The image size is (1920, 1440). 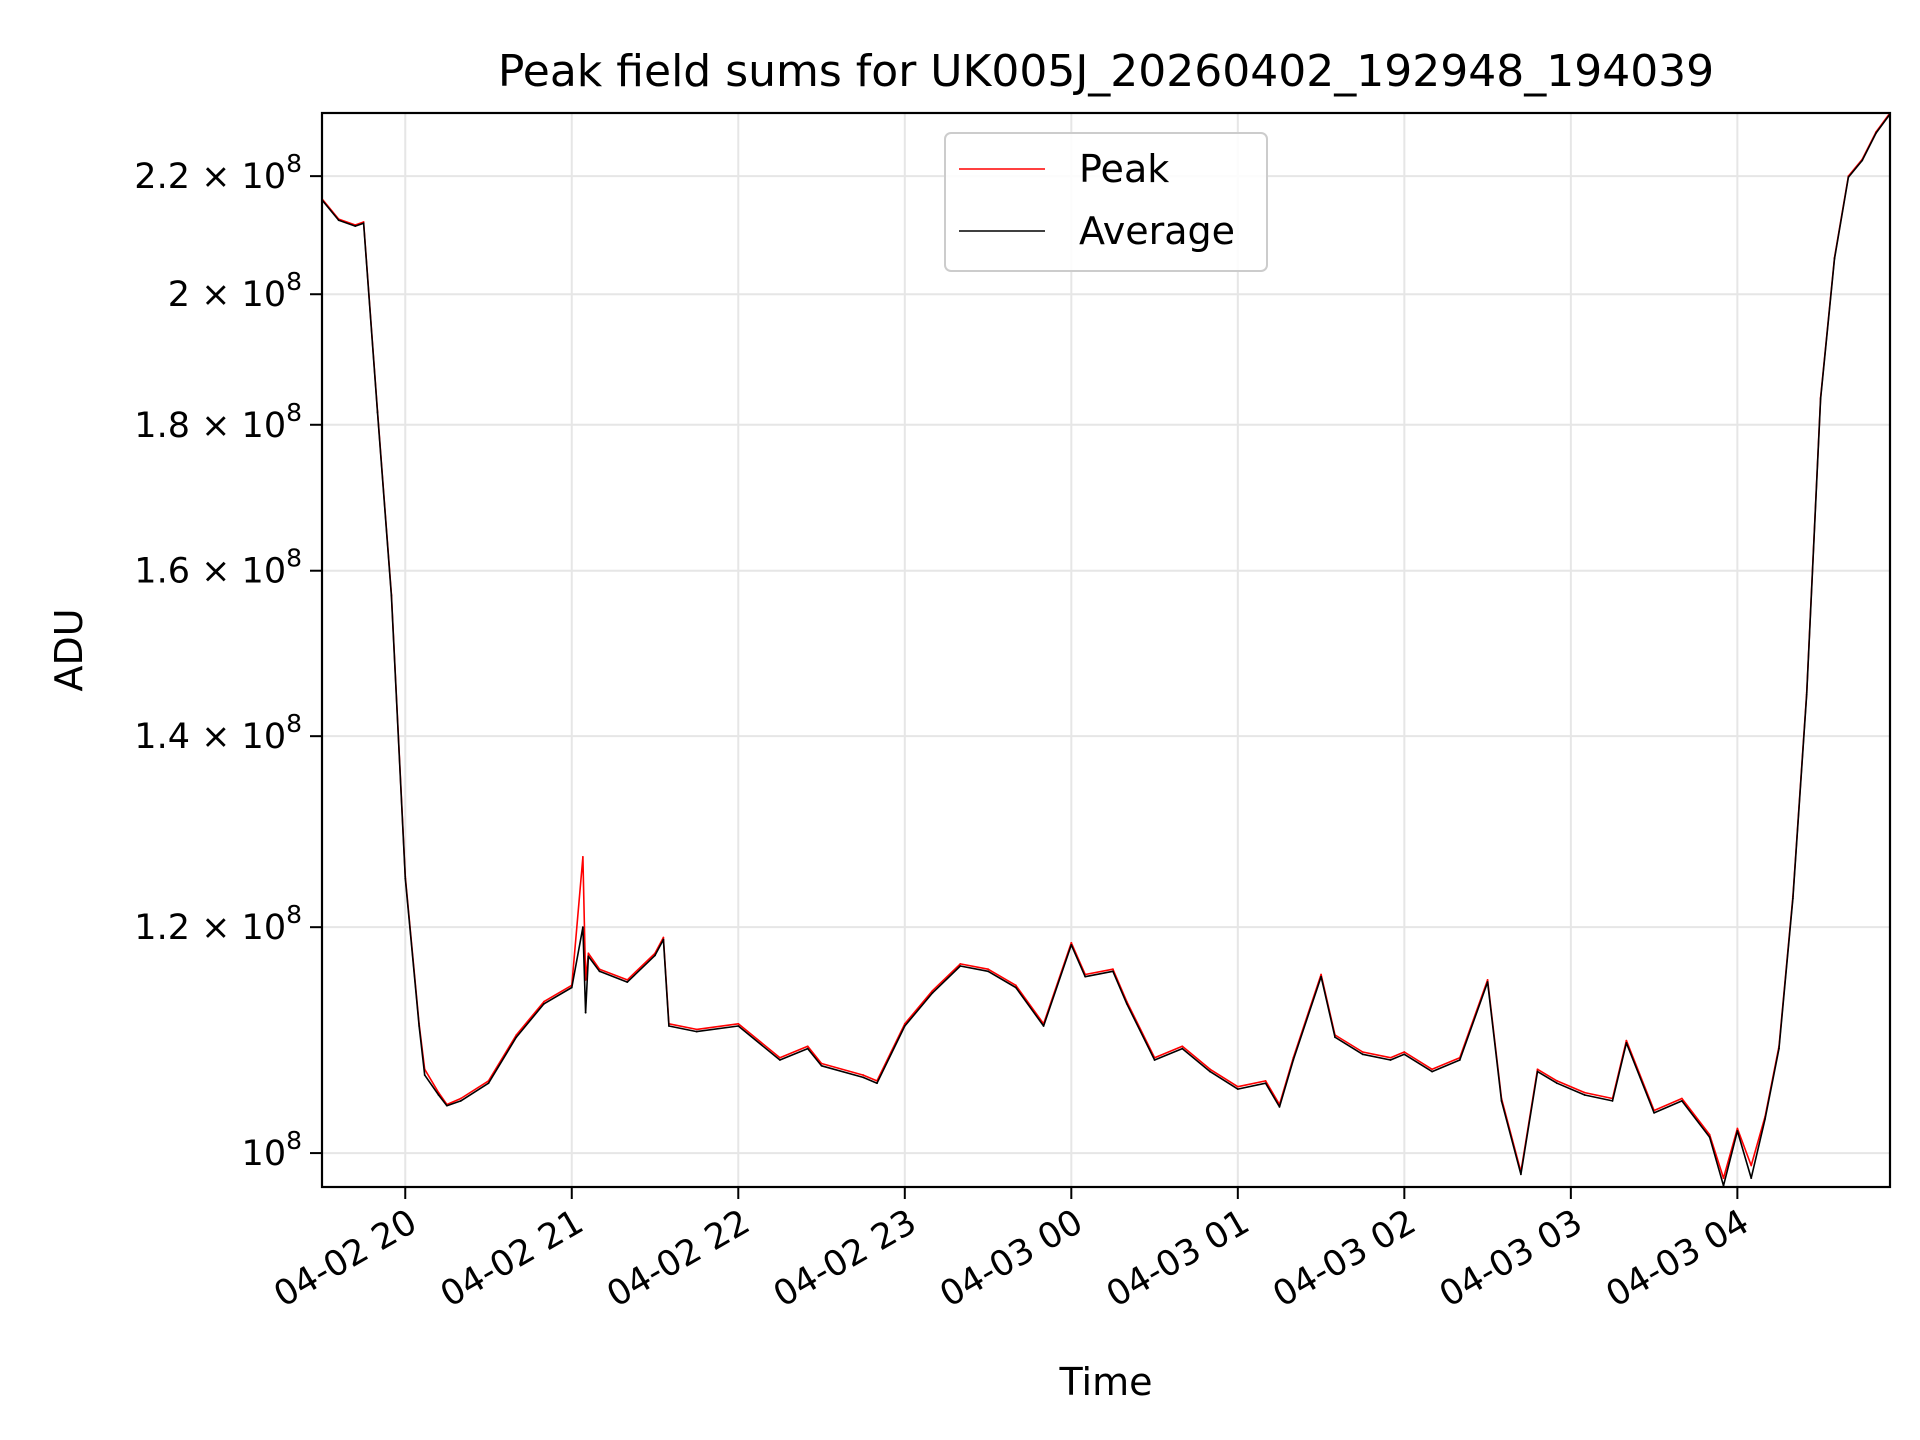 I want to click on y-tick-label: 1.8 × 108, so click(x=218, y=422).